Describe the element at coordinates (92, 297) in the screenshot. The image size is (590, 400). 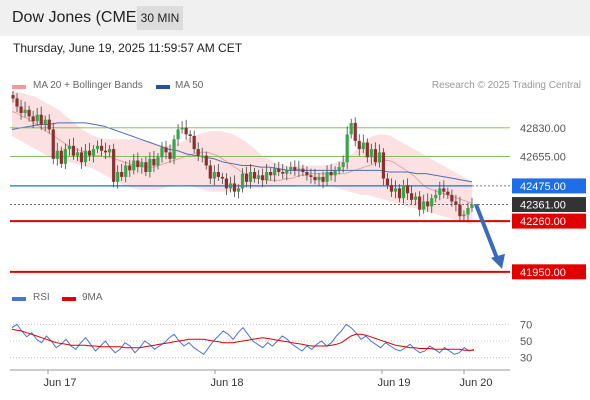
I see `rsi-ma-legend-label: 9MA` at that location.